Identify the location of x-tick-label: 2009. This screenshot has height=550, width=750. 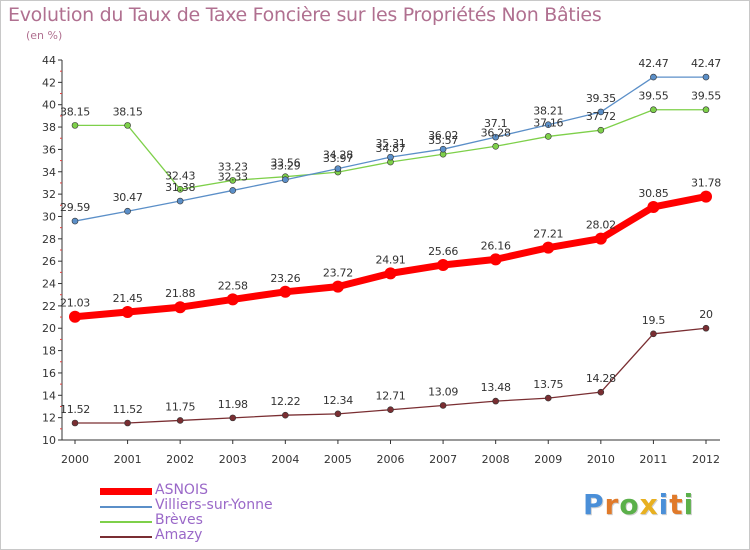
(548, 459).